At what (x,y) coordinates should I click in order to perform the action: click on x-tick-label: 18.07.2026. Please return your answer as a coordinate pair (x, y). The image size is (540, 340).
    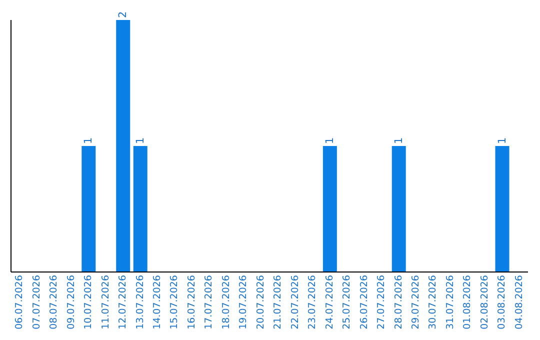
    Looking at the image, I should click on (226, 302).